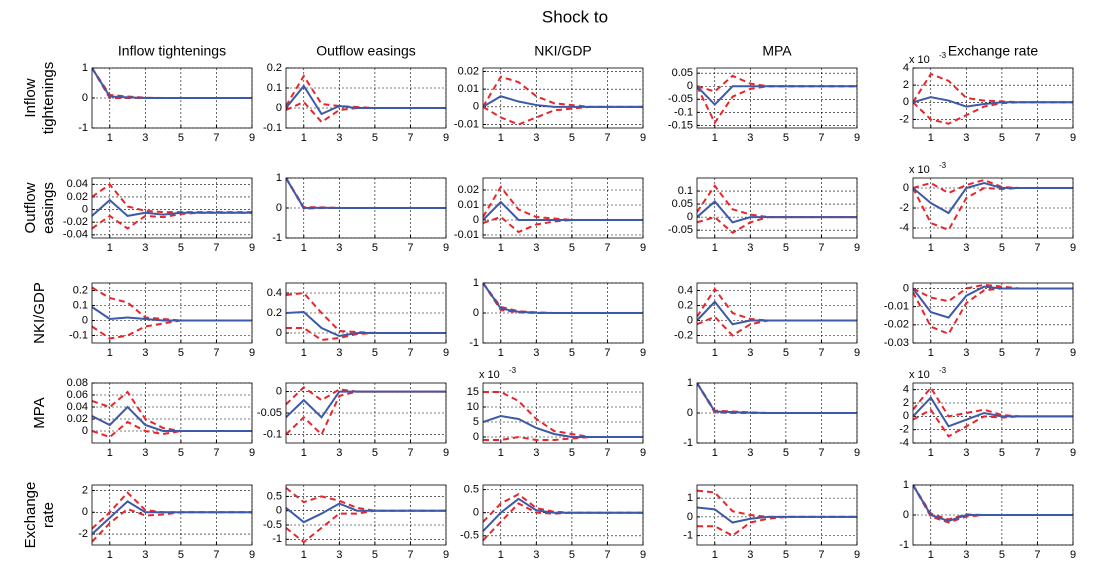 This screenshot has width=1100, height=563. Describe the element at coordinates (473, 392) in the screenshot. I see `y-tick-label: 15` at that location.